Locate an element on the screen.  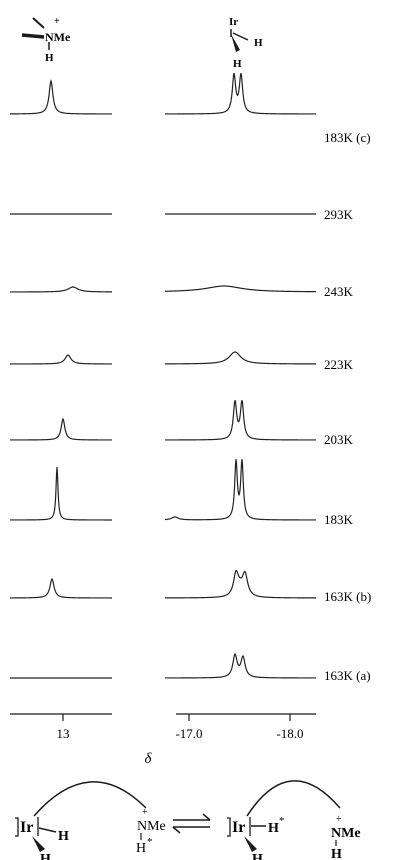
header-ammonium-structure: NMe + H is located at coordinates (46, 40).